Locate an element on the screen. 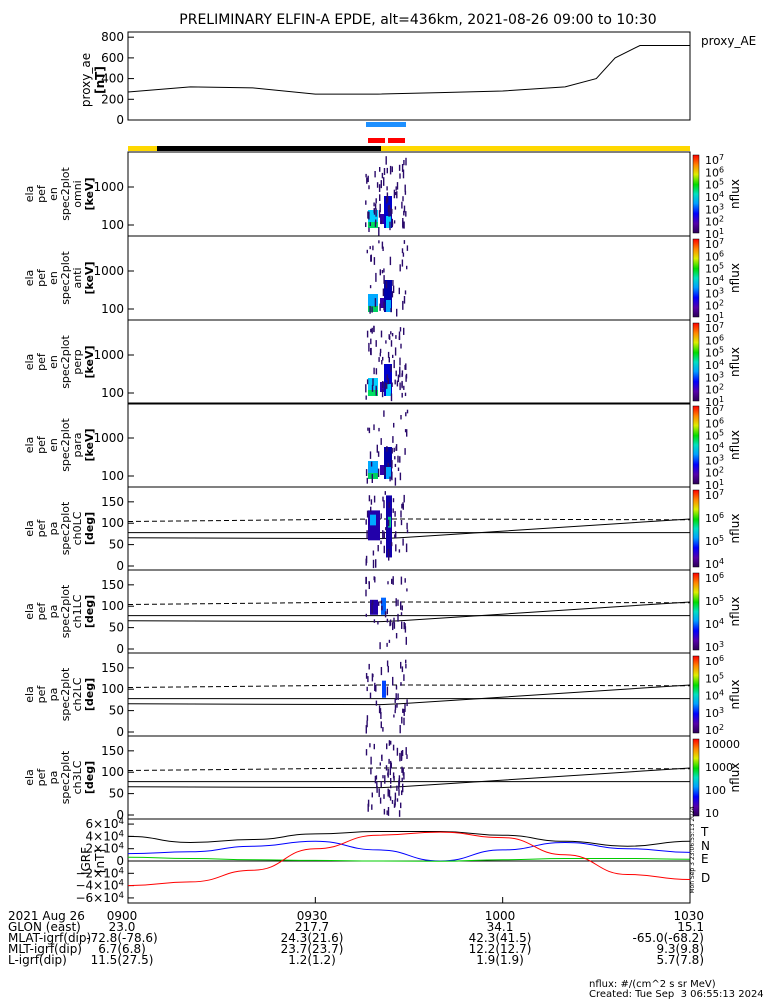 This screenshot has width=775, height=1000. loss-cone-line is located at coordinates (409, 612).